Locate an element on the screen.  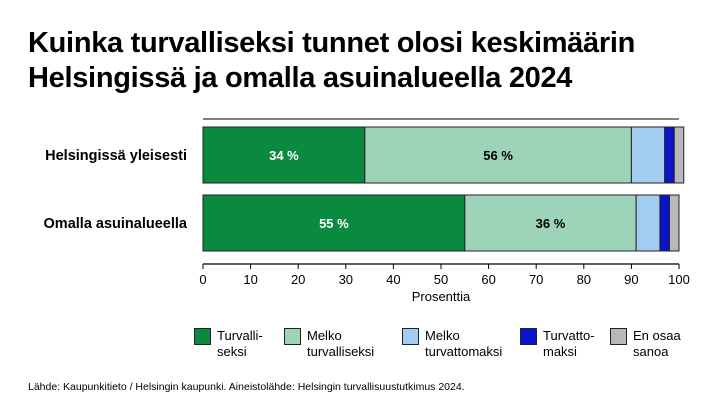
legend-label: Turvatto- maksi is located at coordinates (569, 343).